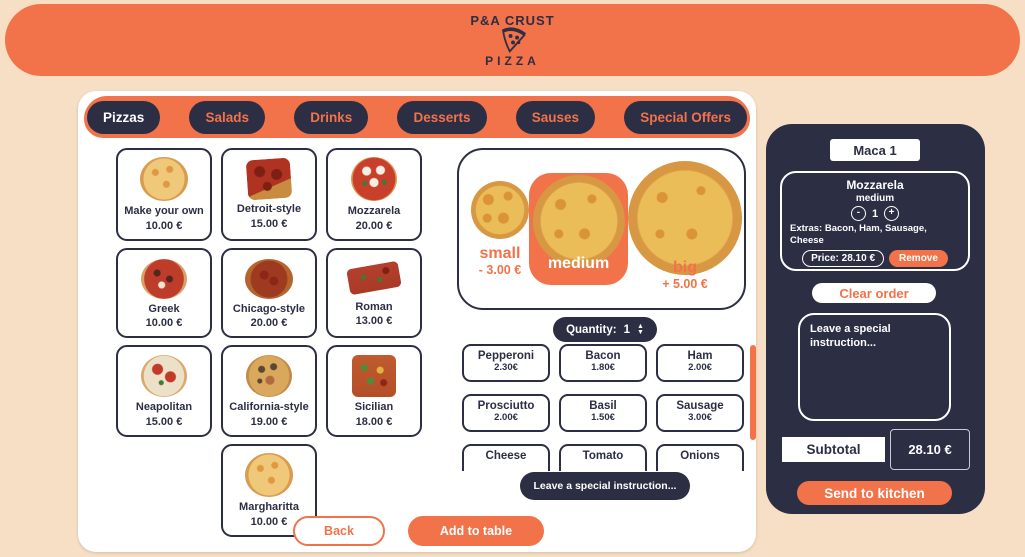  Describe the element at coordinates (164, 308) in the screenshot. I see `menu-item-name: Greek` at that location.